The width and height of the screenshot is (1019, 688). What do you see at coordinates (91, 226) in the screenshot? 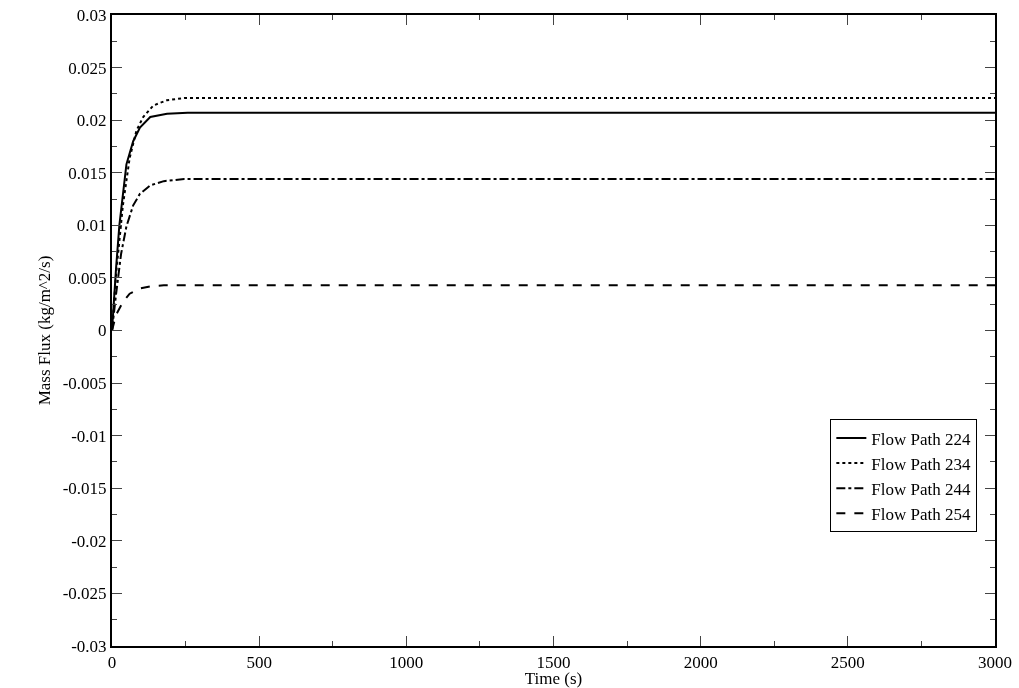
I see `y-tick-label: 0.01` at bounding box center [91, 226].